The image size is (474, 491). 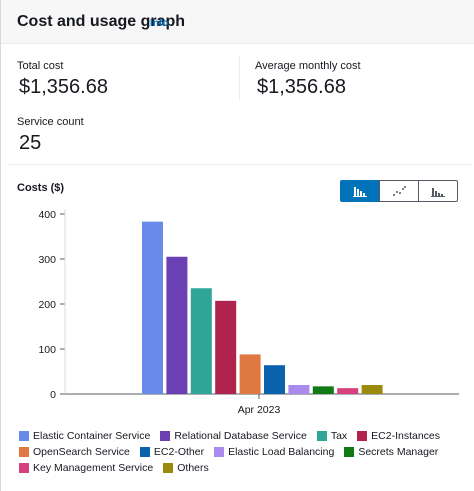 What do you see at coordinates (47, 260) in the screenshot?
I see `y-tick-label: 300` at bounding box center [47, 260].